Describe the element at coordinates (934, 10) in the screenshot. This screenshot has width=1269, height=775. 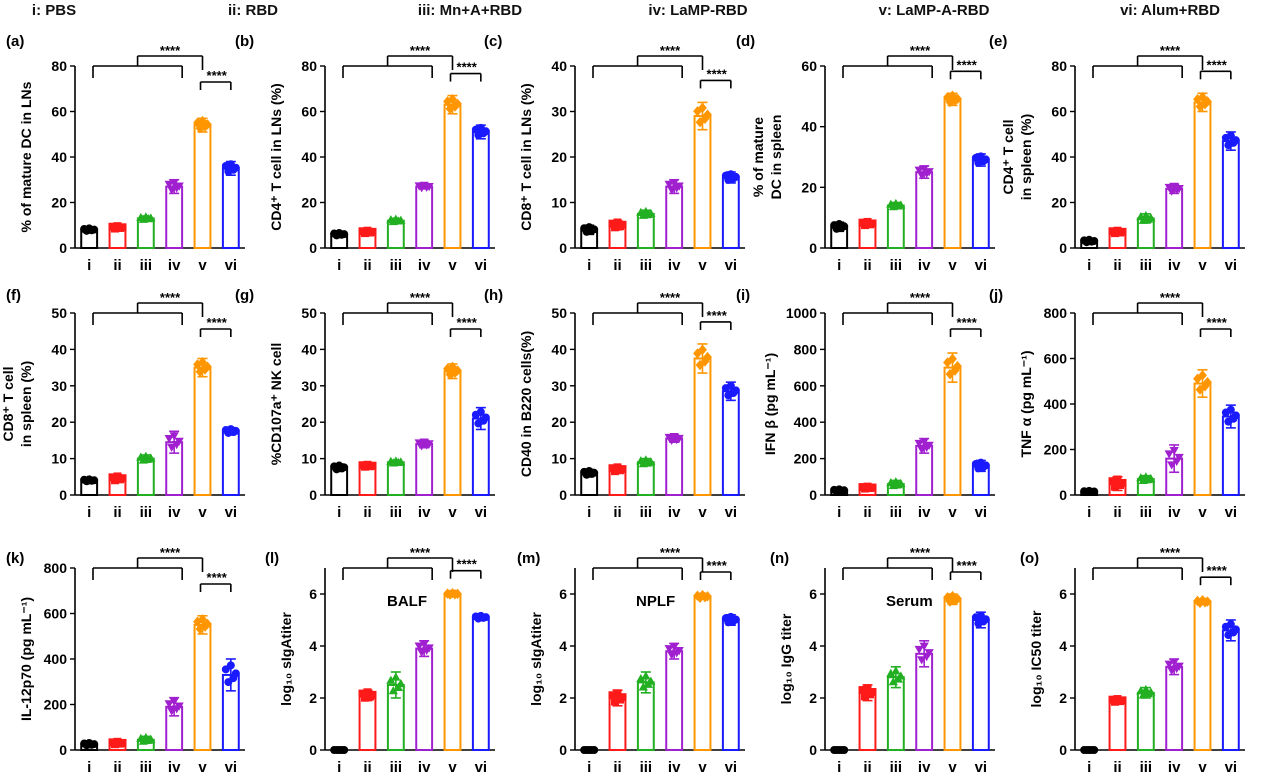
I see `legend-item-lamp-a-rbd: v: LaMP-A-RBD` at that location.